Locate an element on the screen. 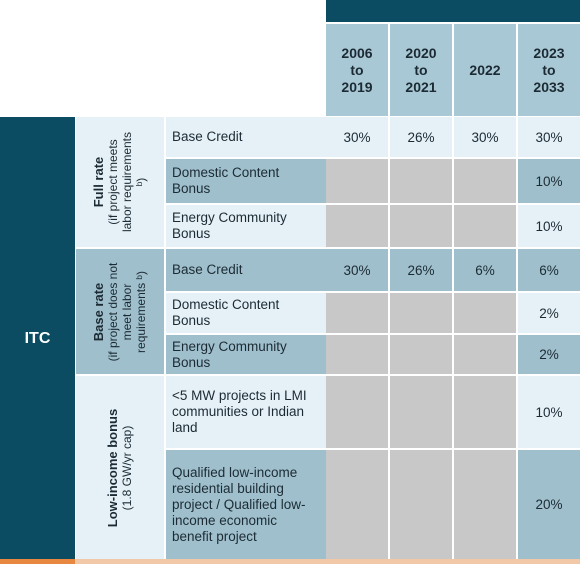  column-header-2023-2033: 2023 to 2033 is located at coordinates (549, 70).